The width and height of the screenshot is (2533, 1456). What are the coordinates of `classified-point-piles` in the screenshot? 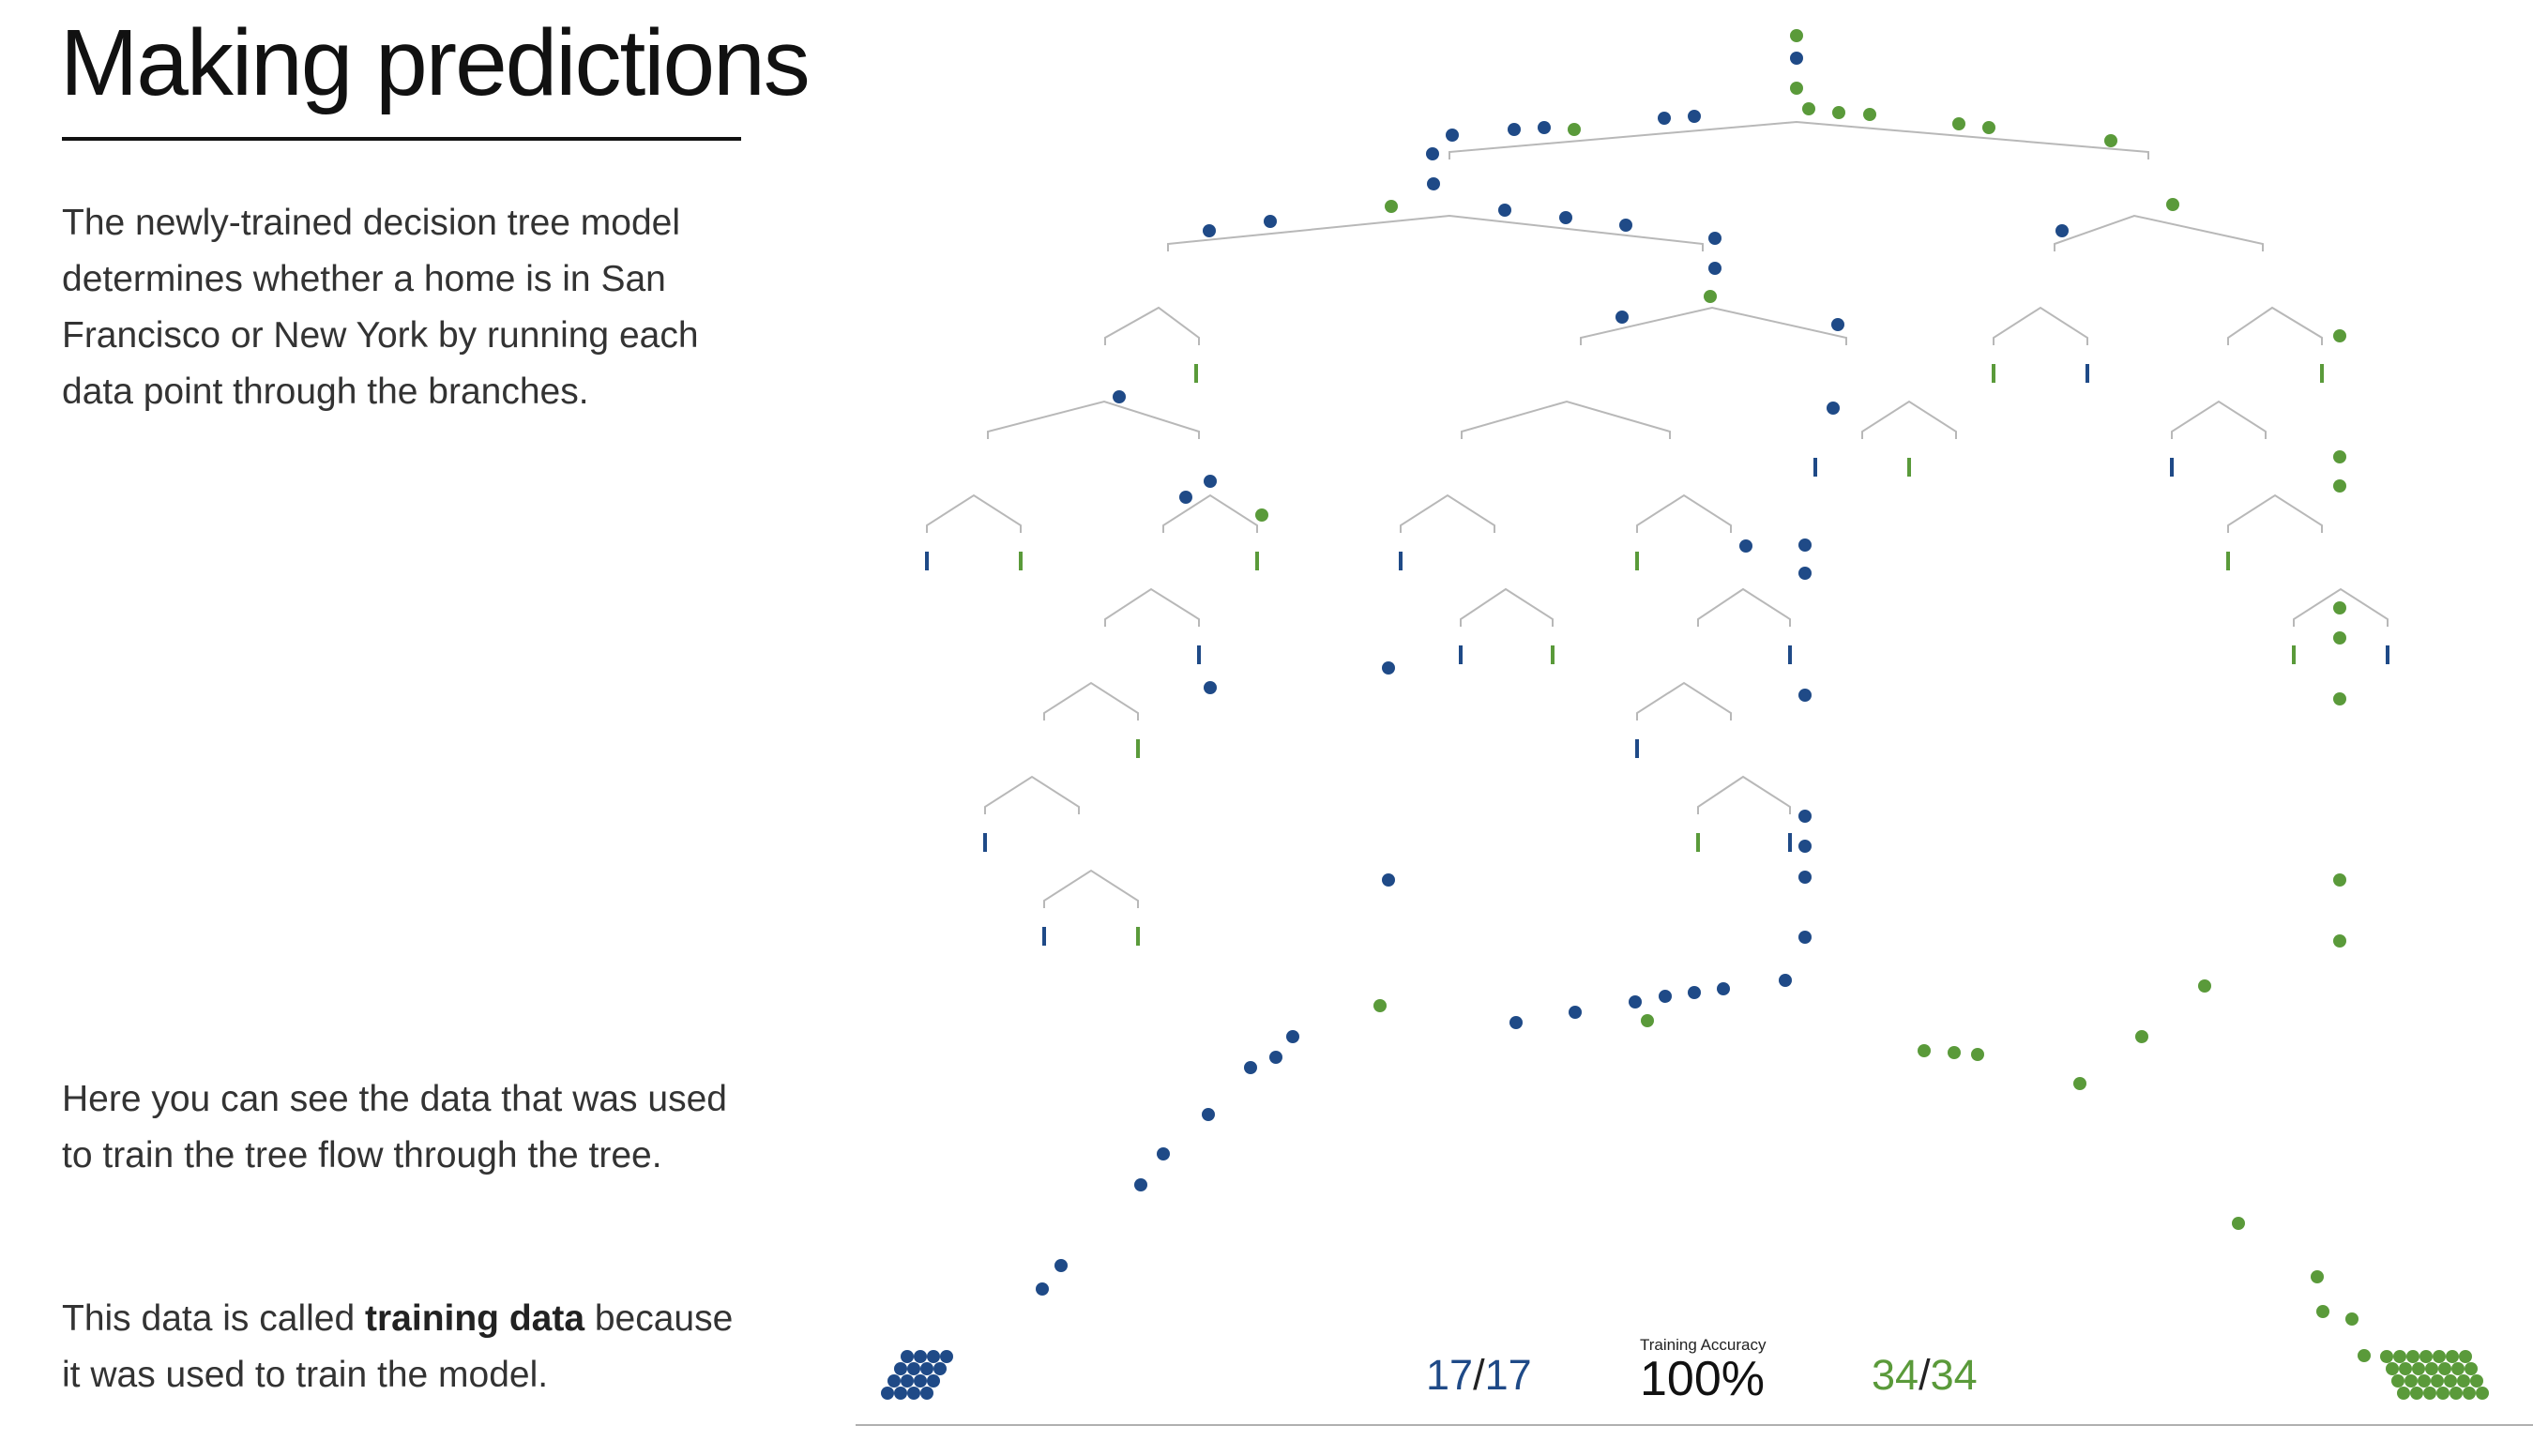 It's located at (1685, 1375).